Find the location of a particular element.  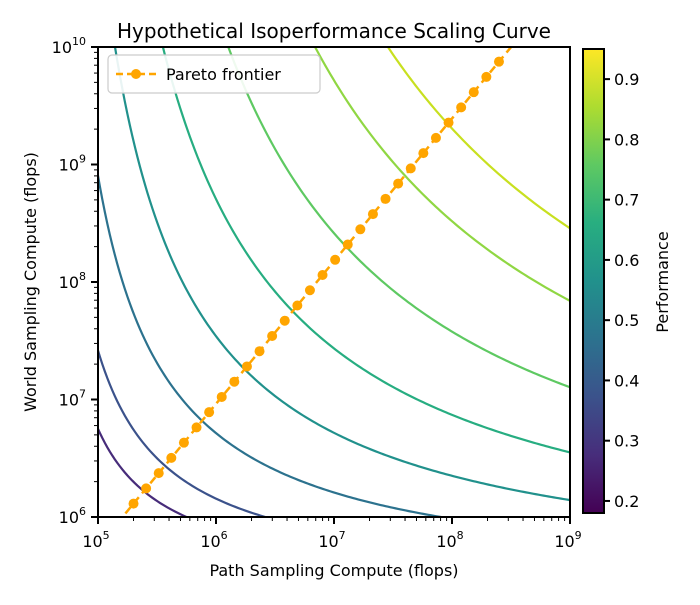

contour-line-0.25 is located at coordinates (144, 471).